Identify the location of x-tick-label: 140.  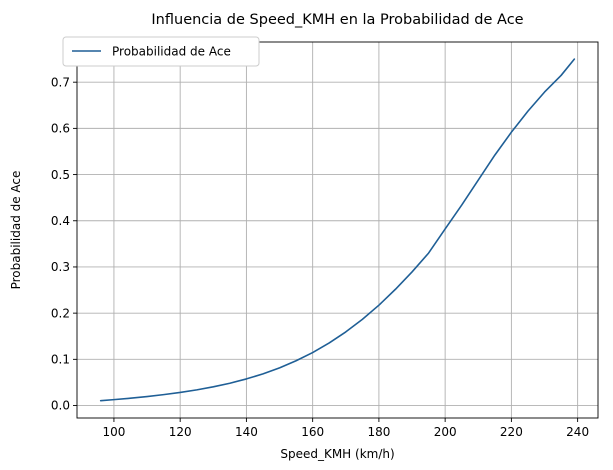
(246, 432).